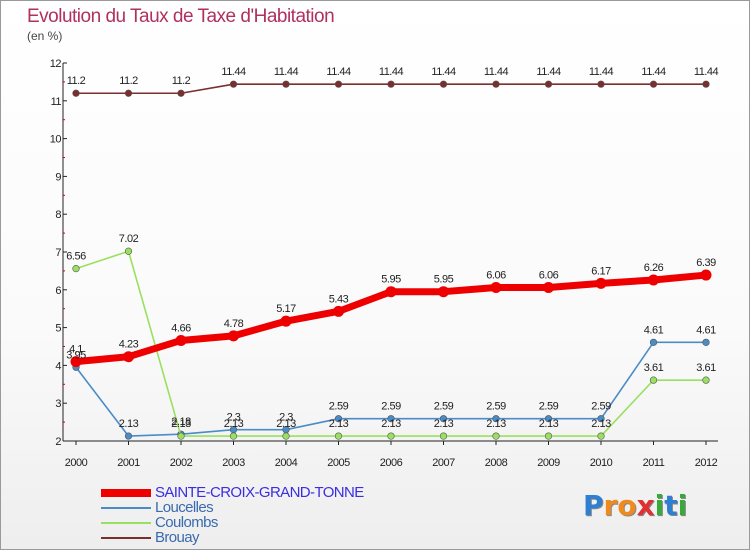  I want to click on y-tick-label: 4, so click(58, 366).